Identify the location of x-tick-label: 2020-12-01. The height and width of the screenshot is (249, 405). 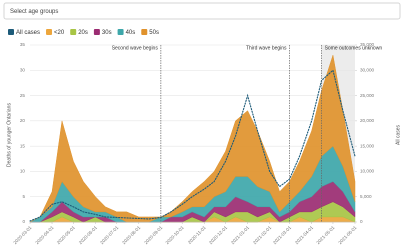
(218, 235).